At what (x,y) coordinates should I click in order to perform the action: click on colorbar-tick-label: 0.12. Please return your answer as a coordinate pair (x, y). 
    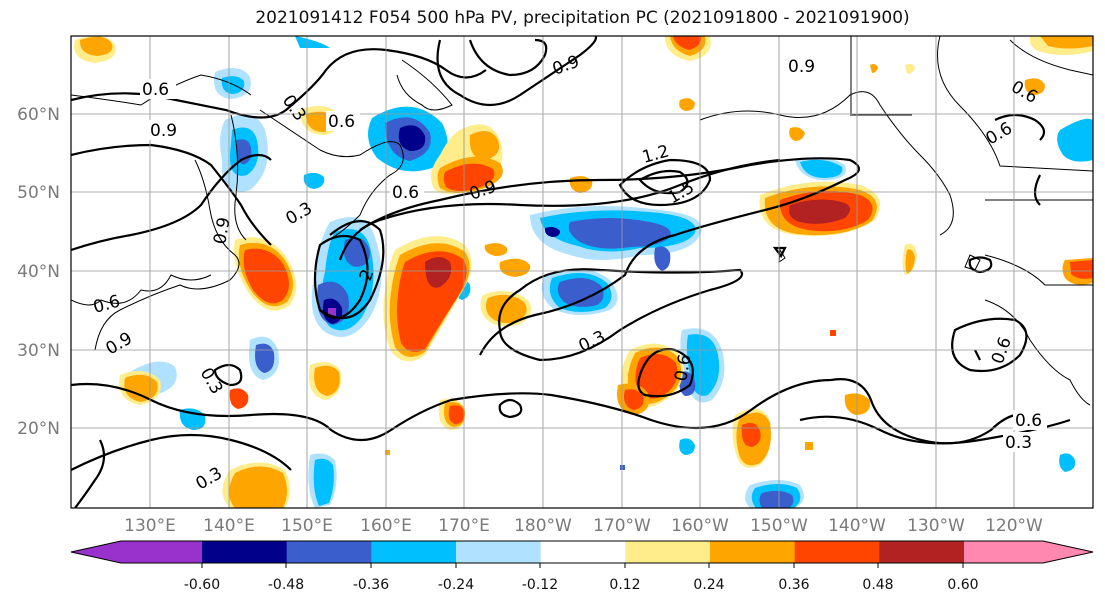
    Looking at the image, I should click on (624, 585).